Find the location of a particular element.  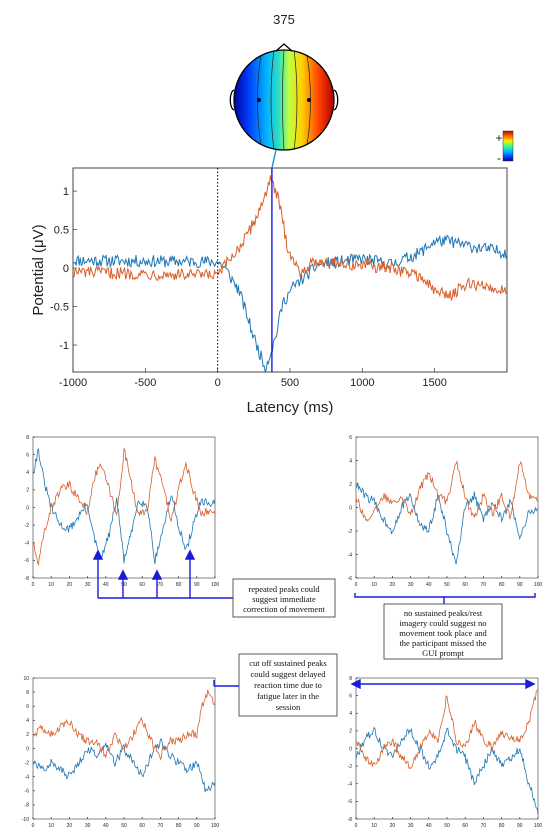

x-tick-label: 1000 is located at coordinates (362, 383).